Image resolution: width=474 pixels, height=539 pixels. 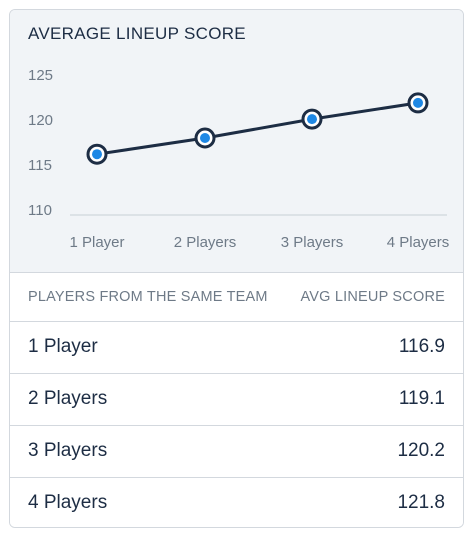 What do you see at coordinates (312, 242) in the screenshot?
I see `x-tick-label: 3 Players` at bounding box center [312, 242].